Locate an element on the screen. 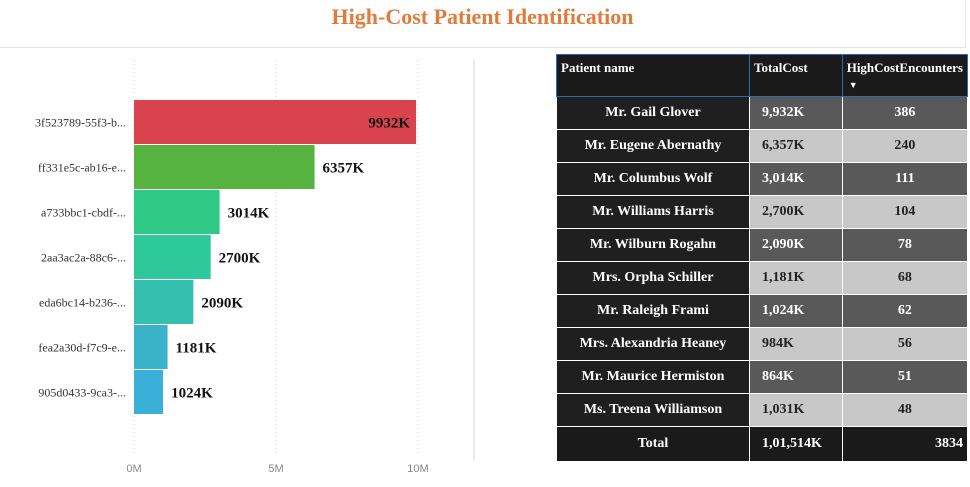 The width and height of the screenshot is (970, 487). x-tick-label: 10M is located at coordinates (417, 469).